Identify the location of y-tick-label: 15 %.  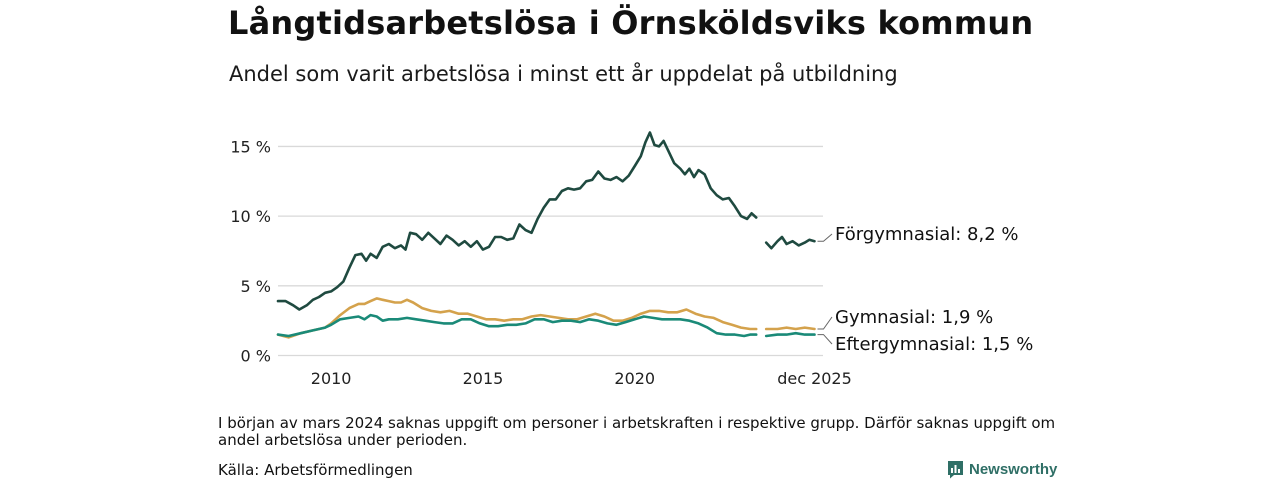
(250, 146).